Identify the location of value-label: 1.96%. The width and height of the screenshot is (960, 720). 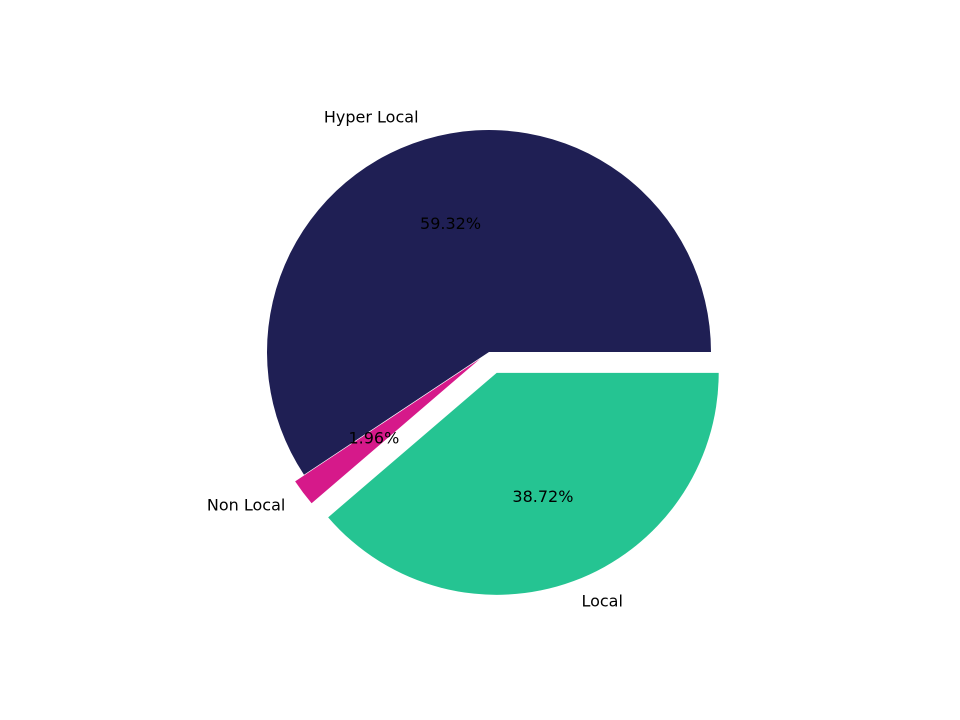
(373, 438).